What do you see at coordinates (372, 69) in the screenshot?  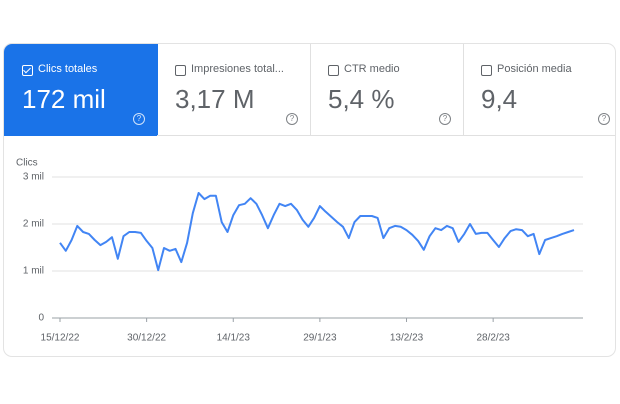 I see `metric-label: CTR medio` at bounding box center [372, 69].